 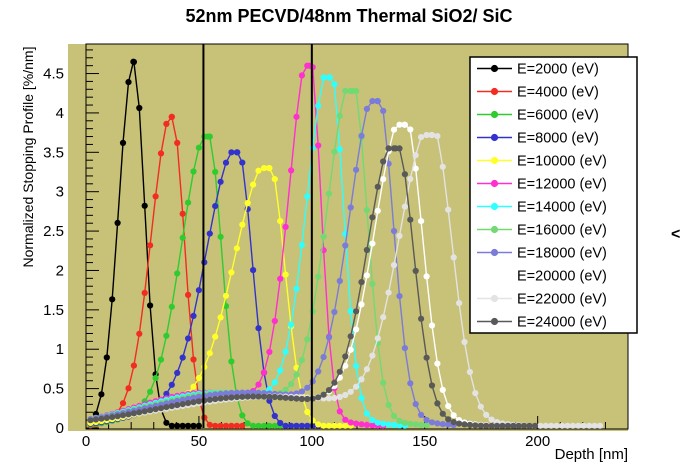 I want to click on legend-label: E=12000 (eV), so click(x=562, y=185).